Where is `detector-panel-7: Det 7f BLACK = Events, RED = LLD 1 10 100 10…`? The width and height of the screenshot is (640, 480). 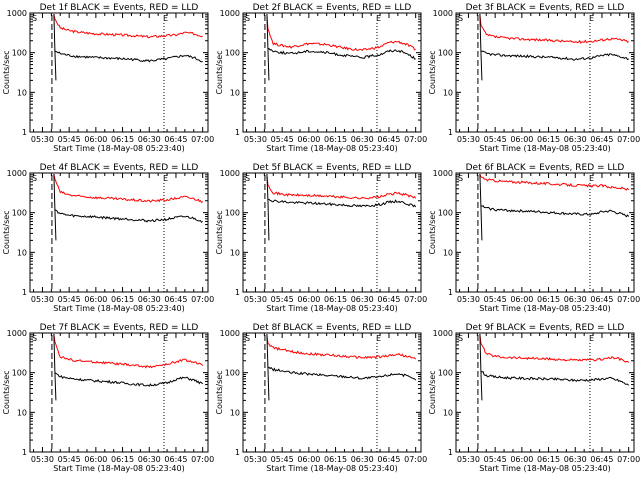 detector-panel-7: Det 7f BLACK = Events, RED = LLD 1 10 100 10… is located at coordinates (108, 398).